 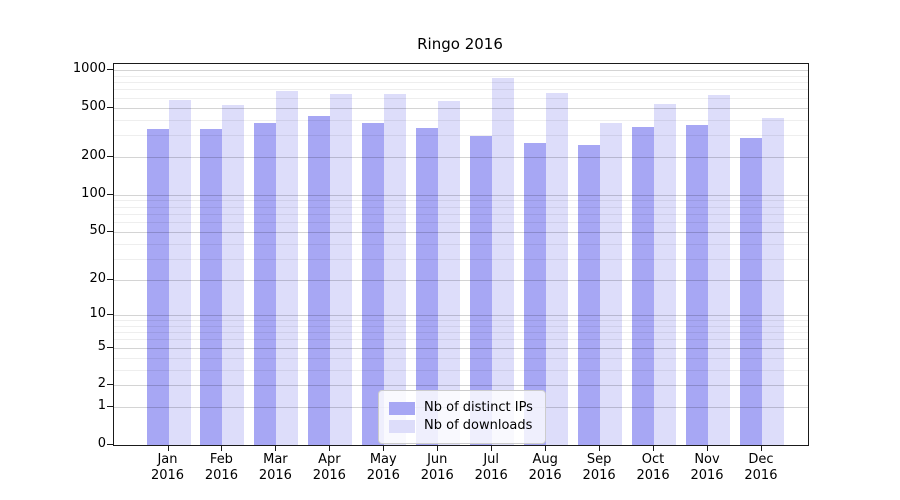 What do you see at coordinates (101, 384) in the screenshot?
I see `y-tick-label: 2` at bounding box center [101, 384].